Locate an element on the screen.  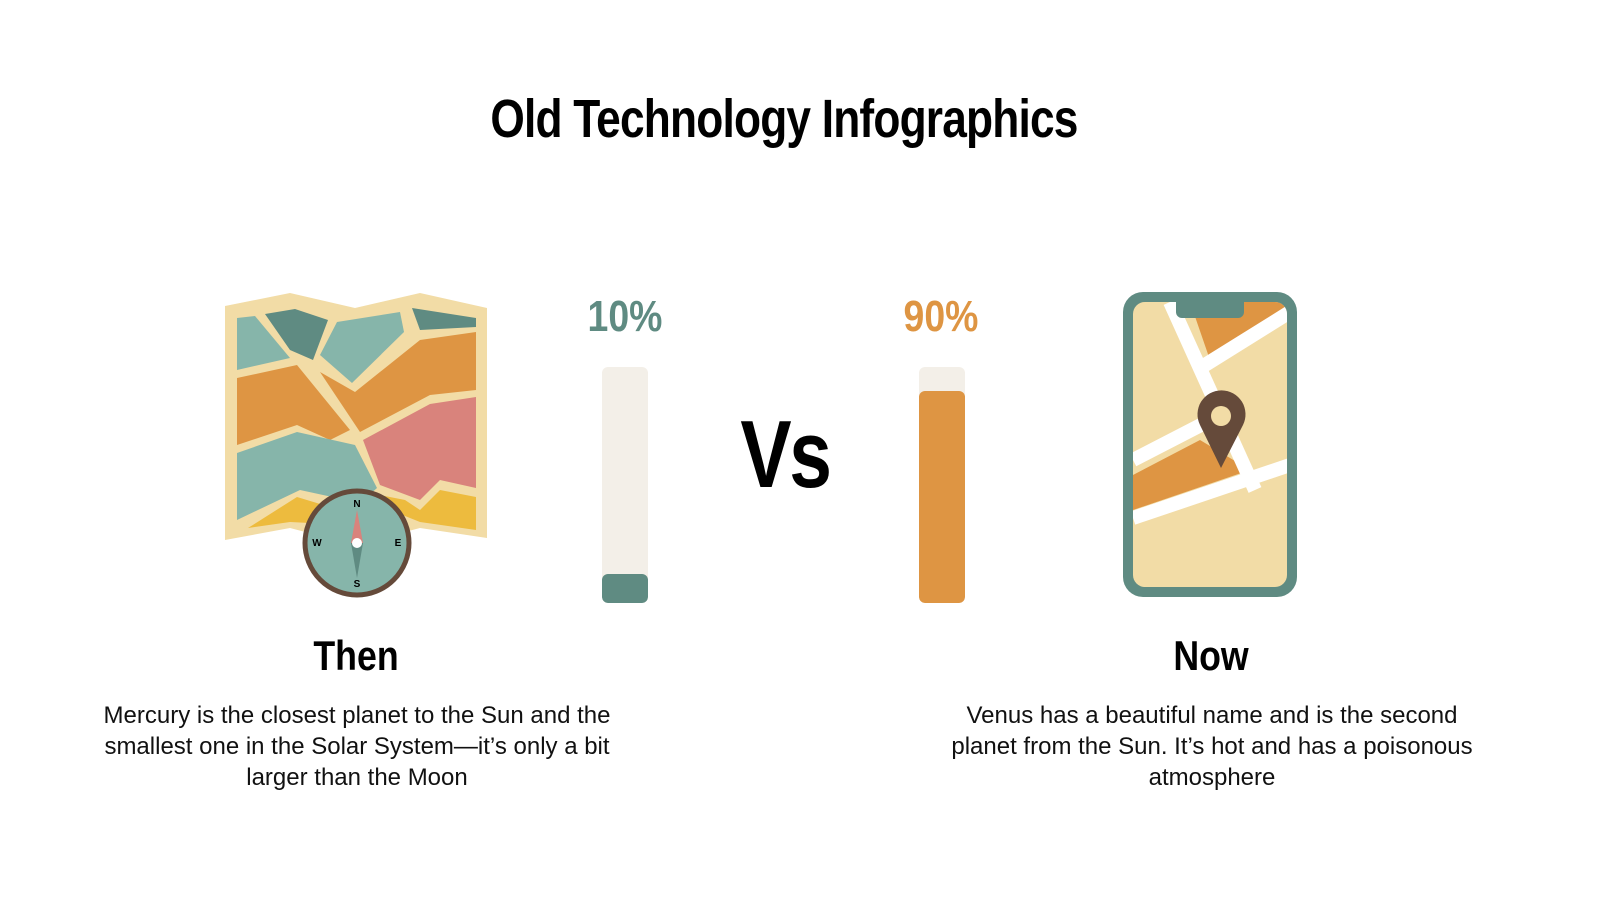
page-title: Old Technology Infographics is located at coordinates (784, 119).